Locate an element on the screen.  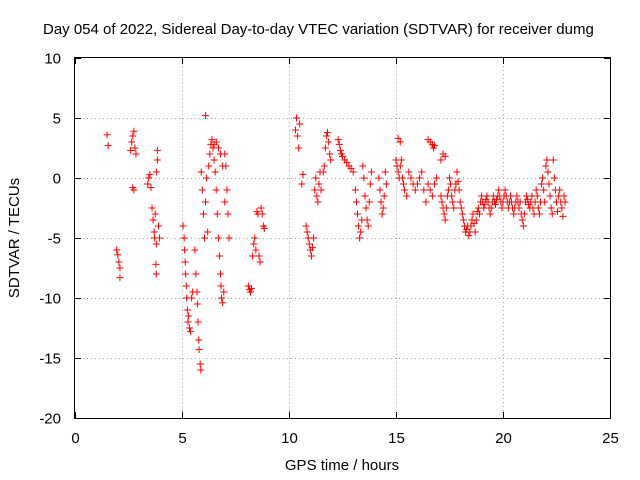
x-tick-label: 25 is located at coordinates (610, 438).